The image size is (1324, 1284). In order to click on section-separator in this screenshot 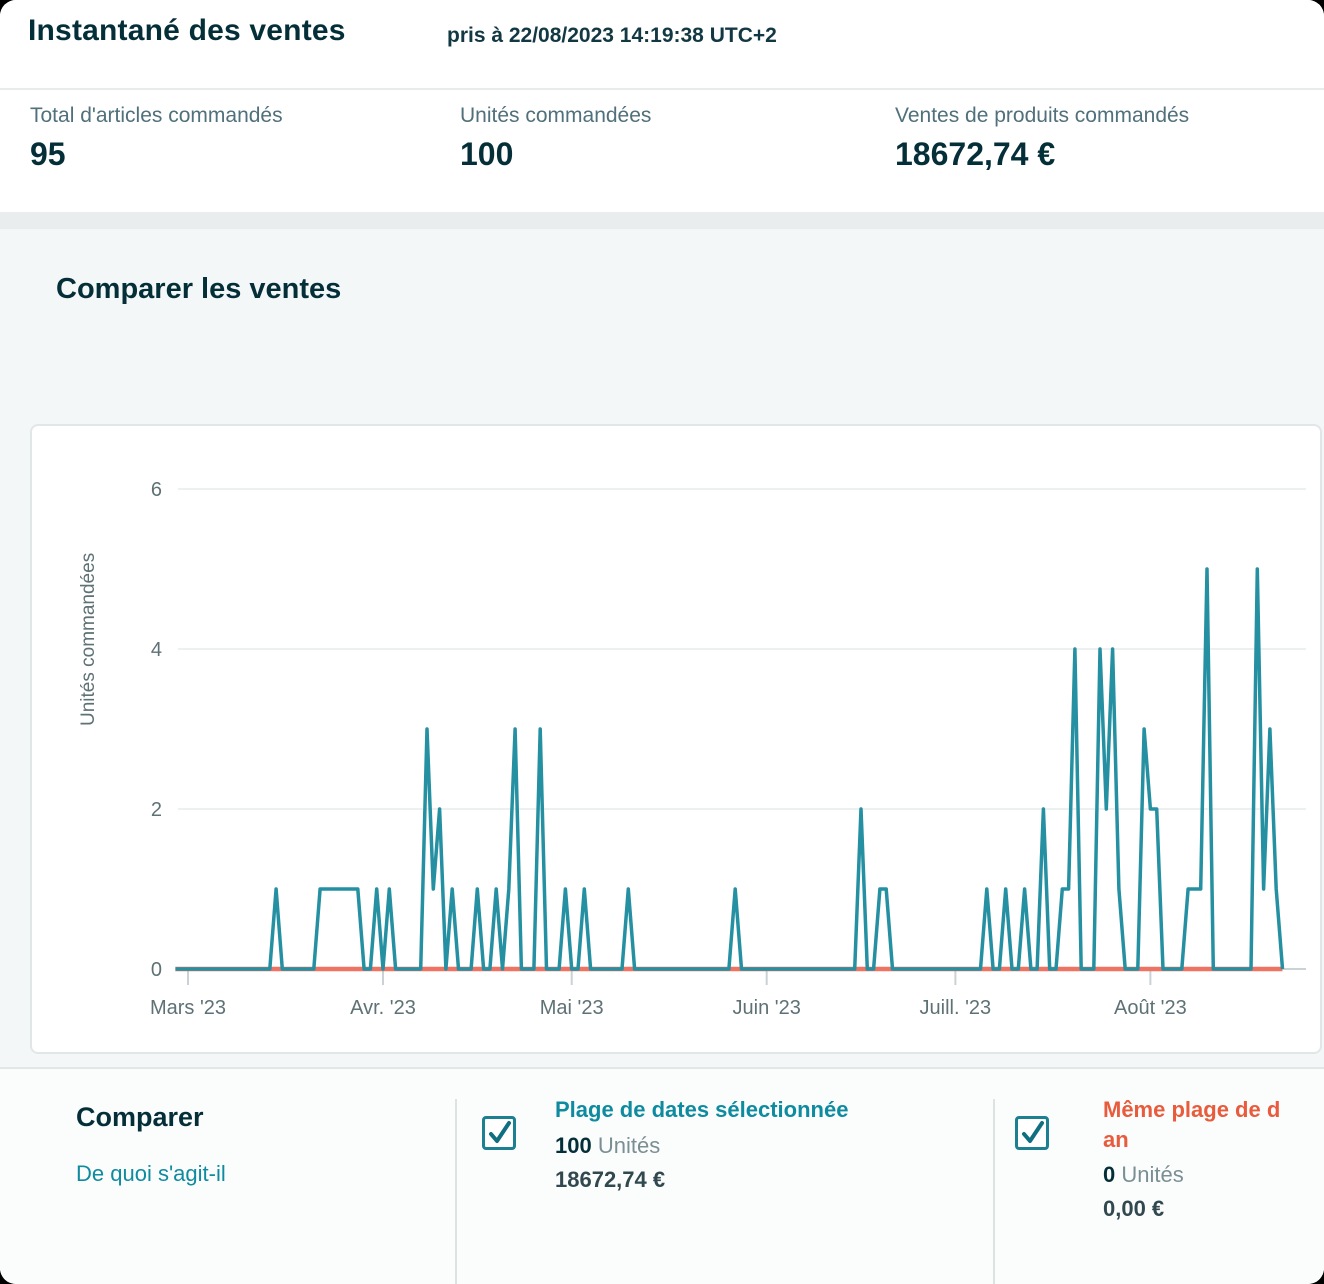, I will do `click(662, 220)`.